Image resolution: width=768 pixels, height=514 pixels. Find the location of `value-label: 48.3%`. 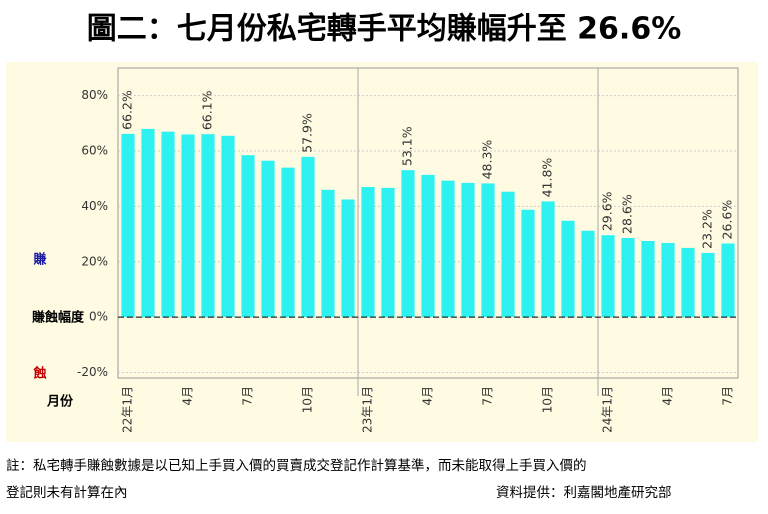

value-label: 48.3% is located at coordinates (487, 160).